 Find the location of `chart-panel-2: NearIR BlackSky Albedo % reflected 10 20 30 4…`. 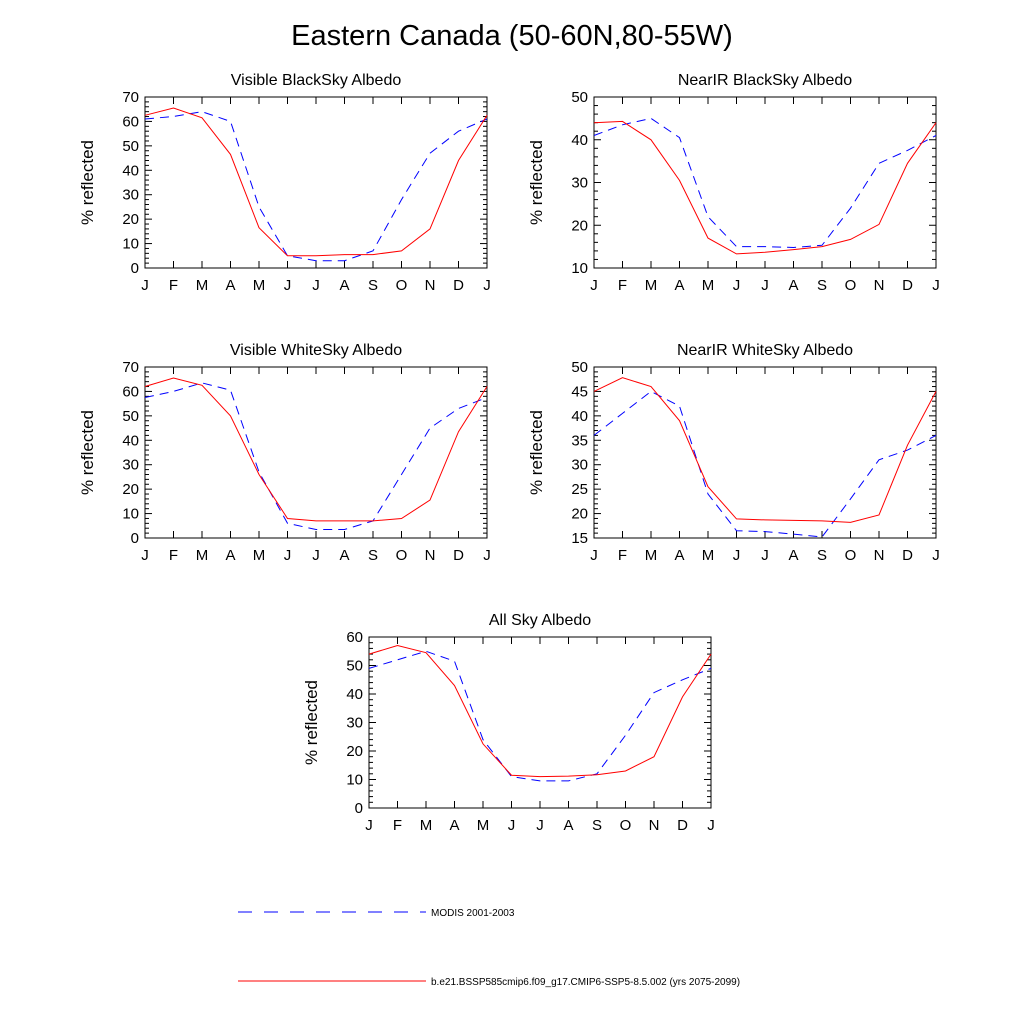

chart-panel-2: NearIR BlackSky Albedo % reflected 10 20 30 4… is located at coordinates (733, 183).